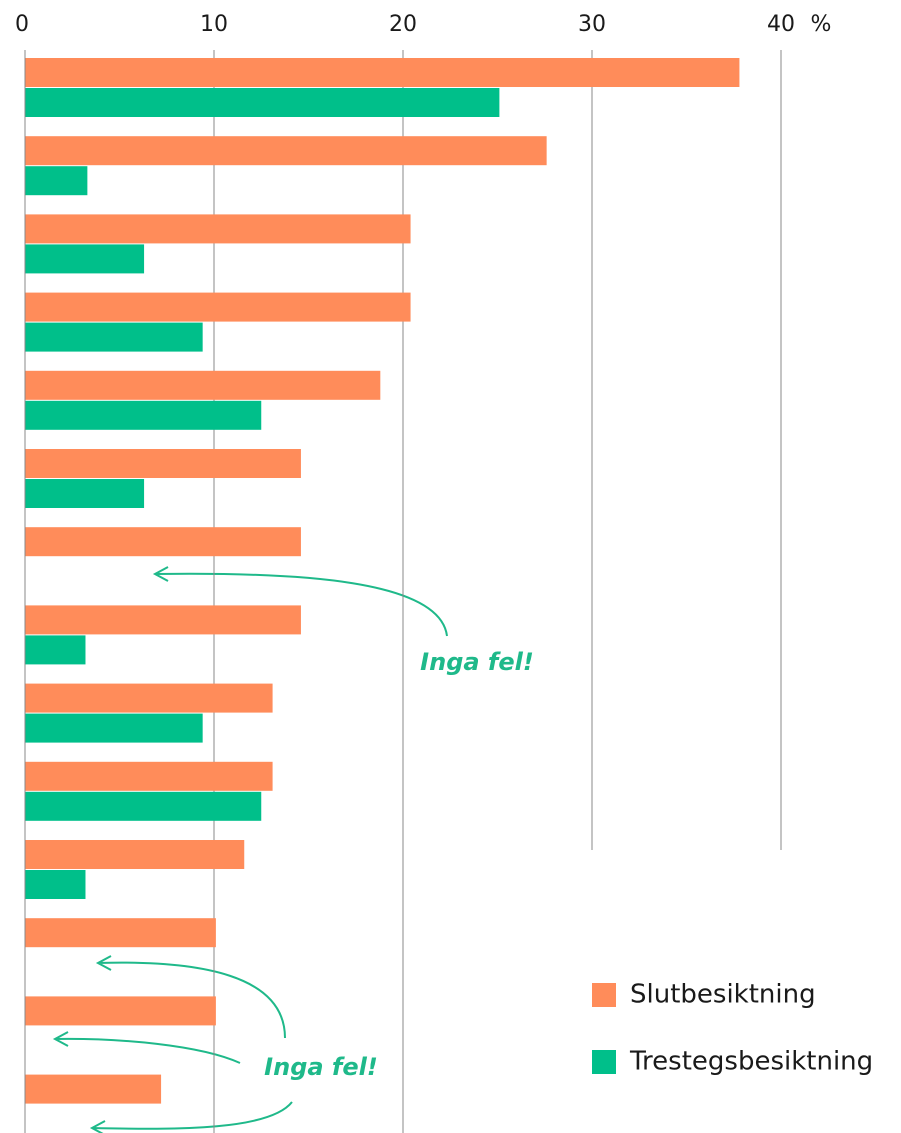  Describe the element at coordinates (821, 24) in the screenshot. I see `x-unit: %` at that location.